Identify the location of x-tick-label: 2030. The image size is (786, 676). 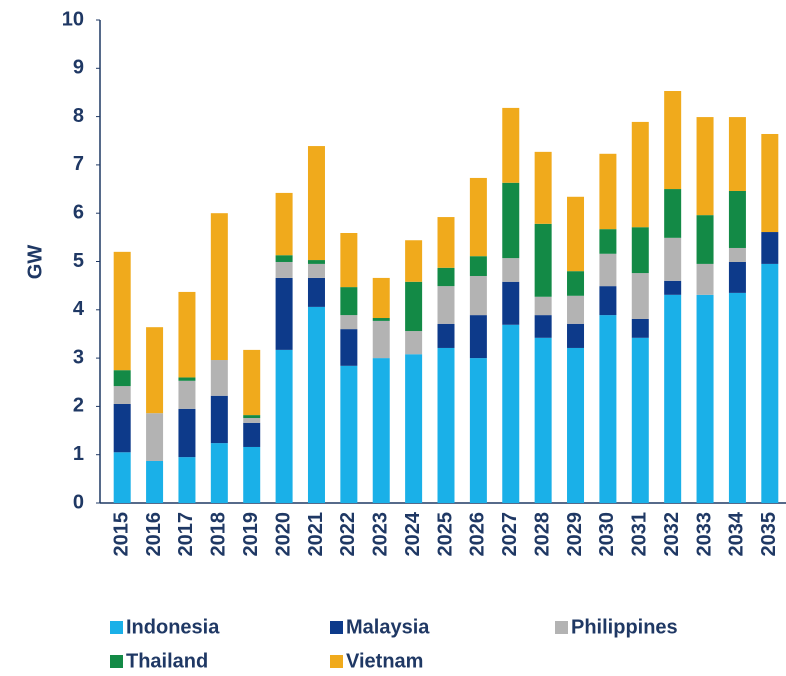
(607, 534).